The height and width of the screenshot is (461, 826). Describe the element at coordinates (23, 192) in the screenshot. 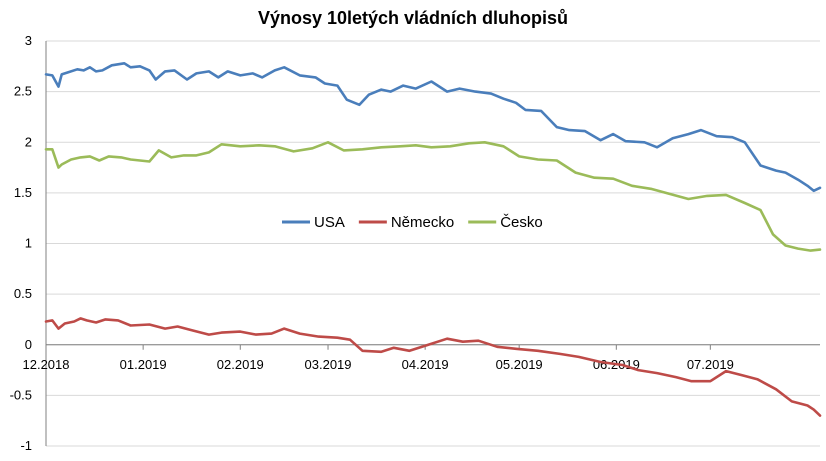

I see `y-tick-label: 1.5` at that location.